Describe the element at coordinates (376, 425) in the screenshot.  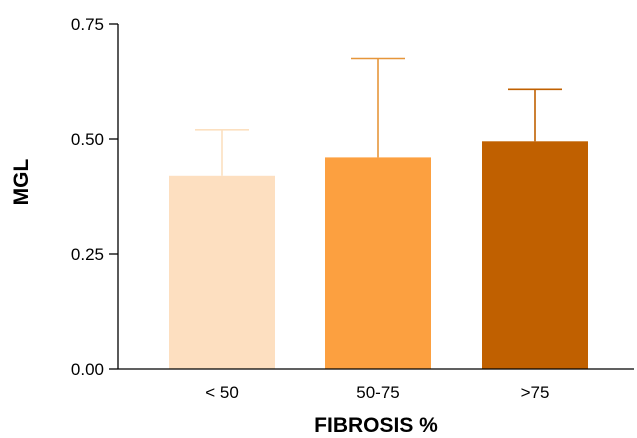
I see `x-axis-title: FIBROSIS %` at that location.